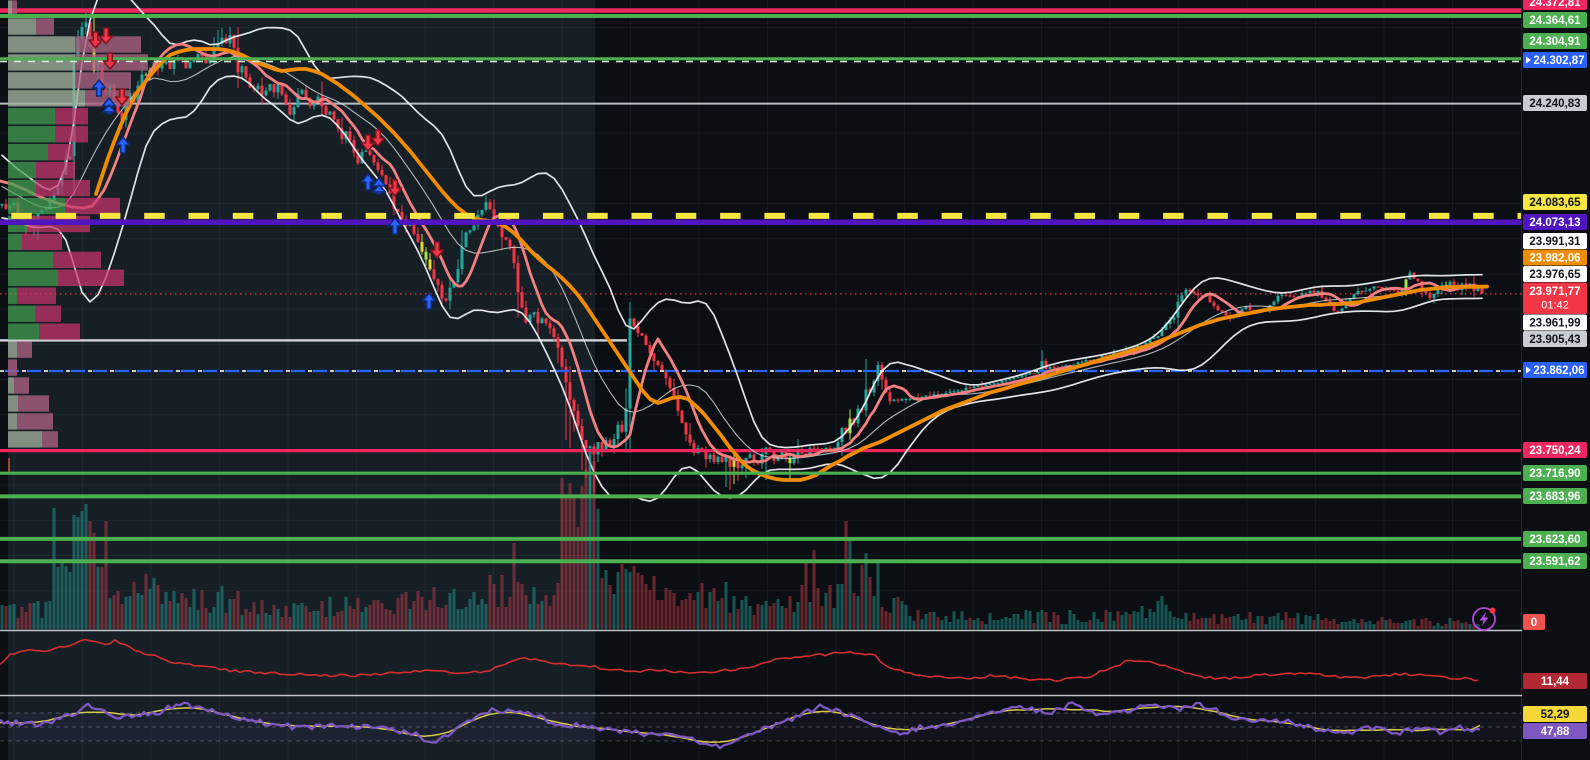 Image resolution: width=1590 pixels, height=760 pixels. I want to click on price-axis-label: 23.961,99, so click(1555, 322).